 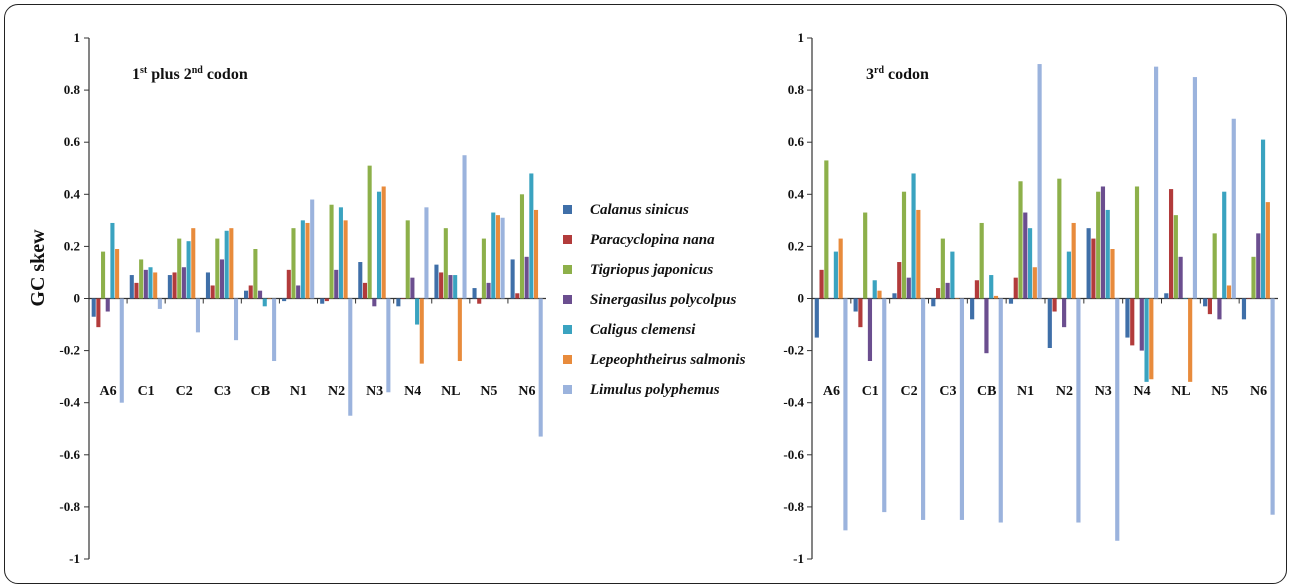 What do you see at coordinates (643, 330) in the screenshot?
I see `legend-label: Caligus clemensi` at bounding box center [643, 330].